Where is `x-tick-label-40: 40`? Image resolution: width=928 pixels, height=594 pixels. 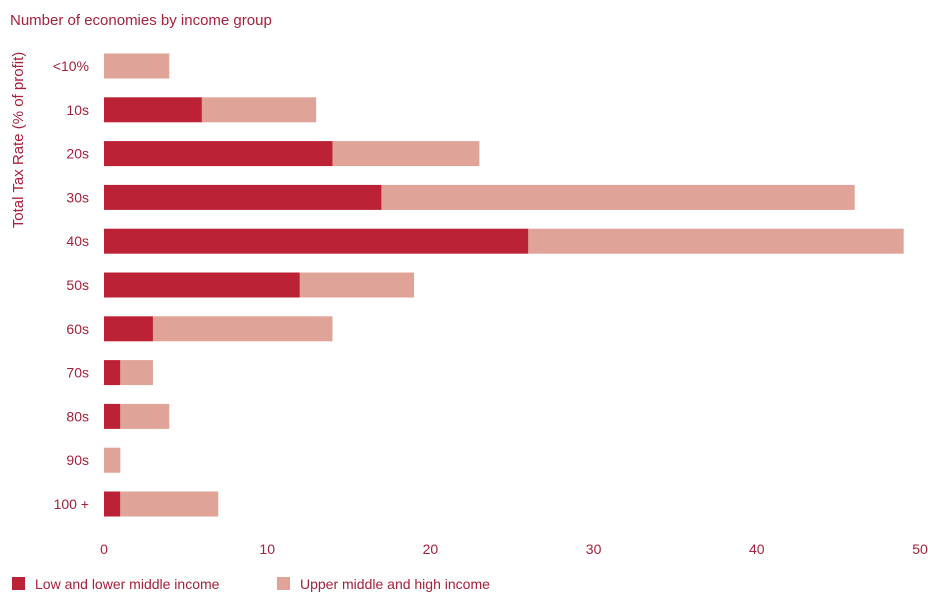
x-tick-label-40: 40 is located at coordinates (757, 549).